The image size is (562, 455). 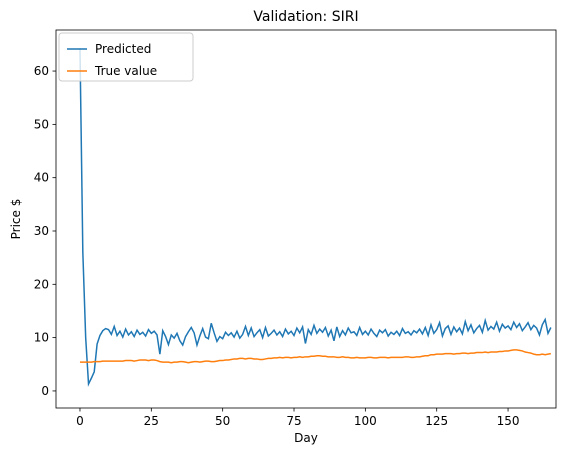 What do you see at coordinates (80, 421) in the screenshot?
I see `x-tick-label: 0` at bounding box center [80, 421].